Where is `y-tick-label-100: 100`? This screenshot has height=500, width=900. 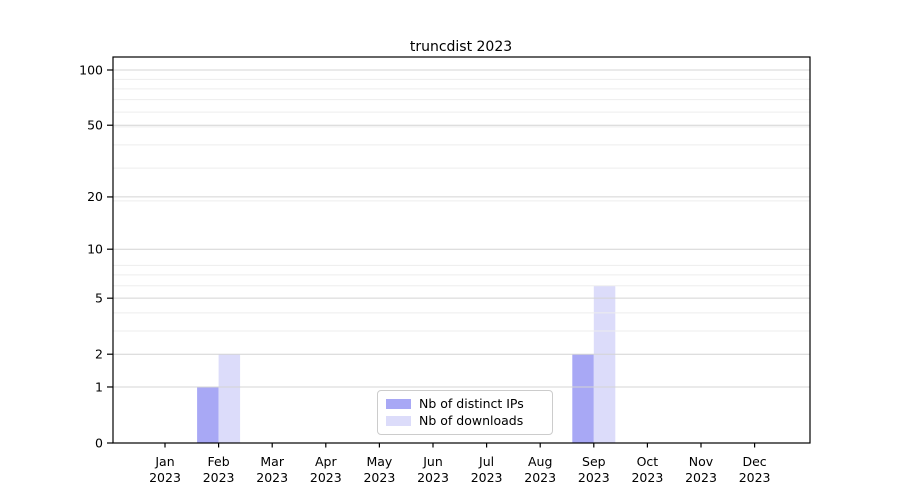 y-tick-label-100: 100 is located at coordinates (91, 69).